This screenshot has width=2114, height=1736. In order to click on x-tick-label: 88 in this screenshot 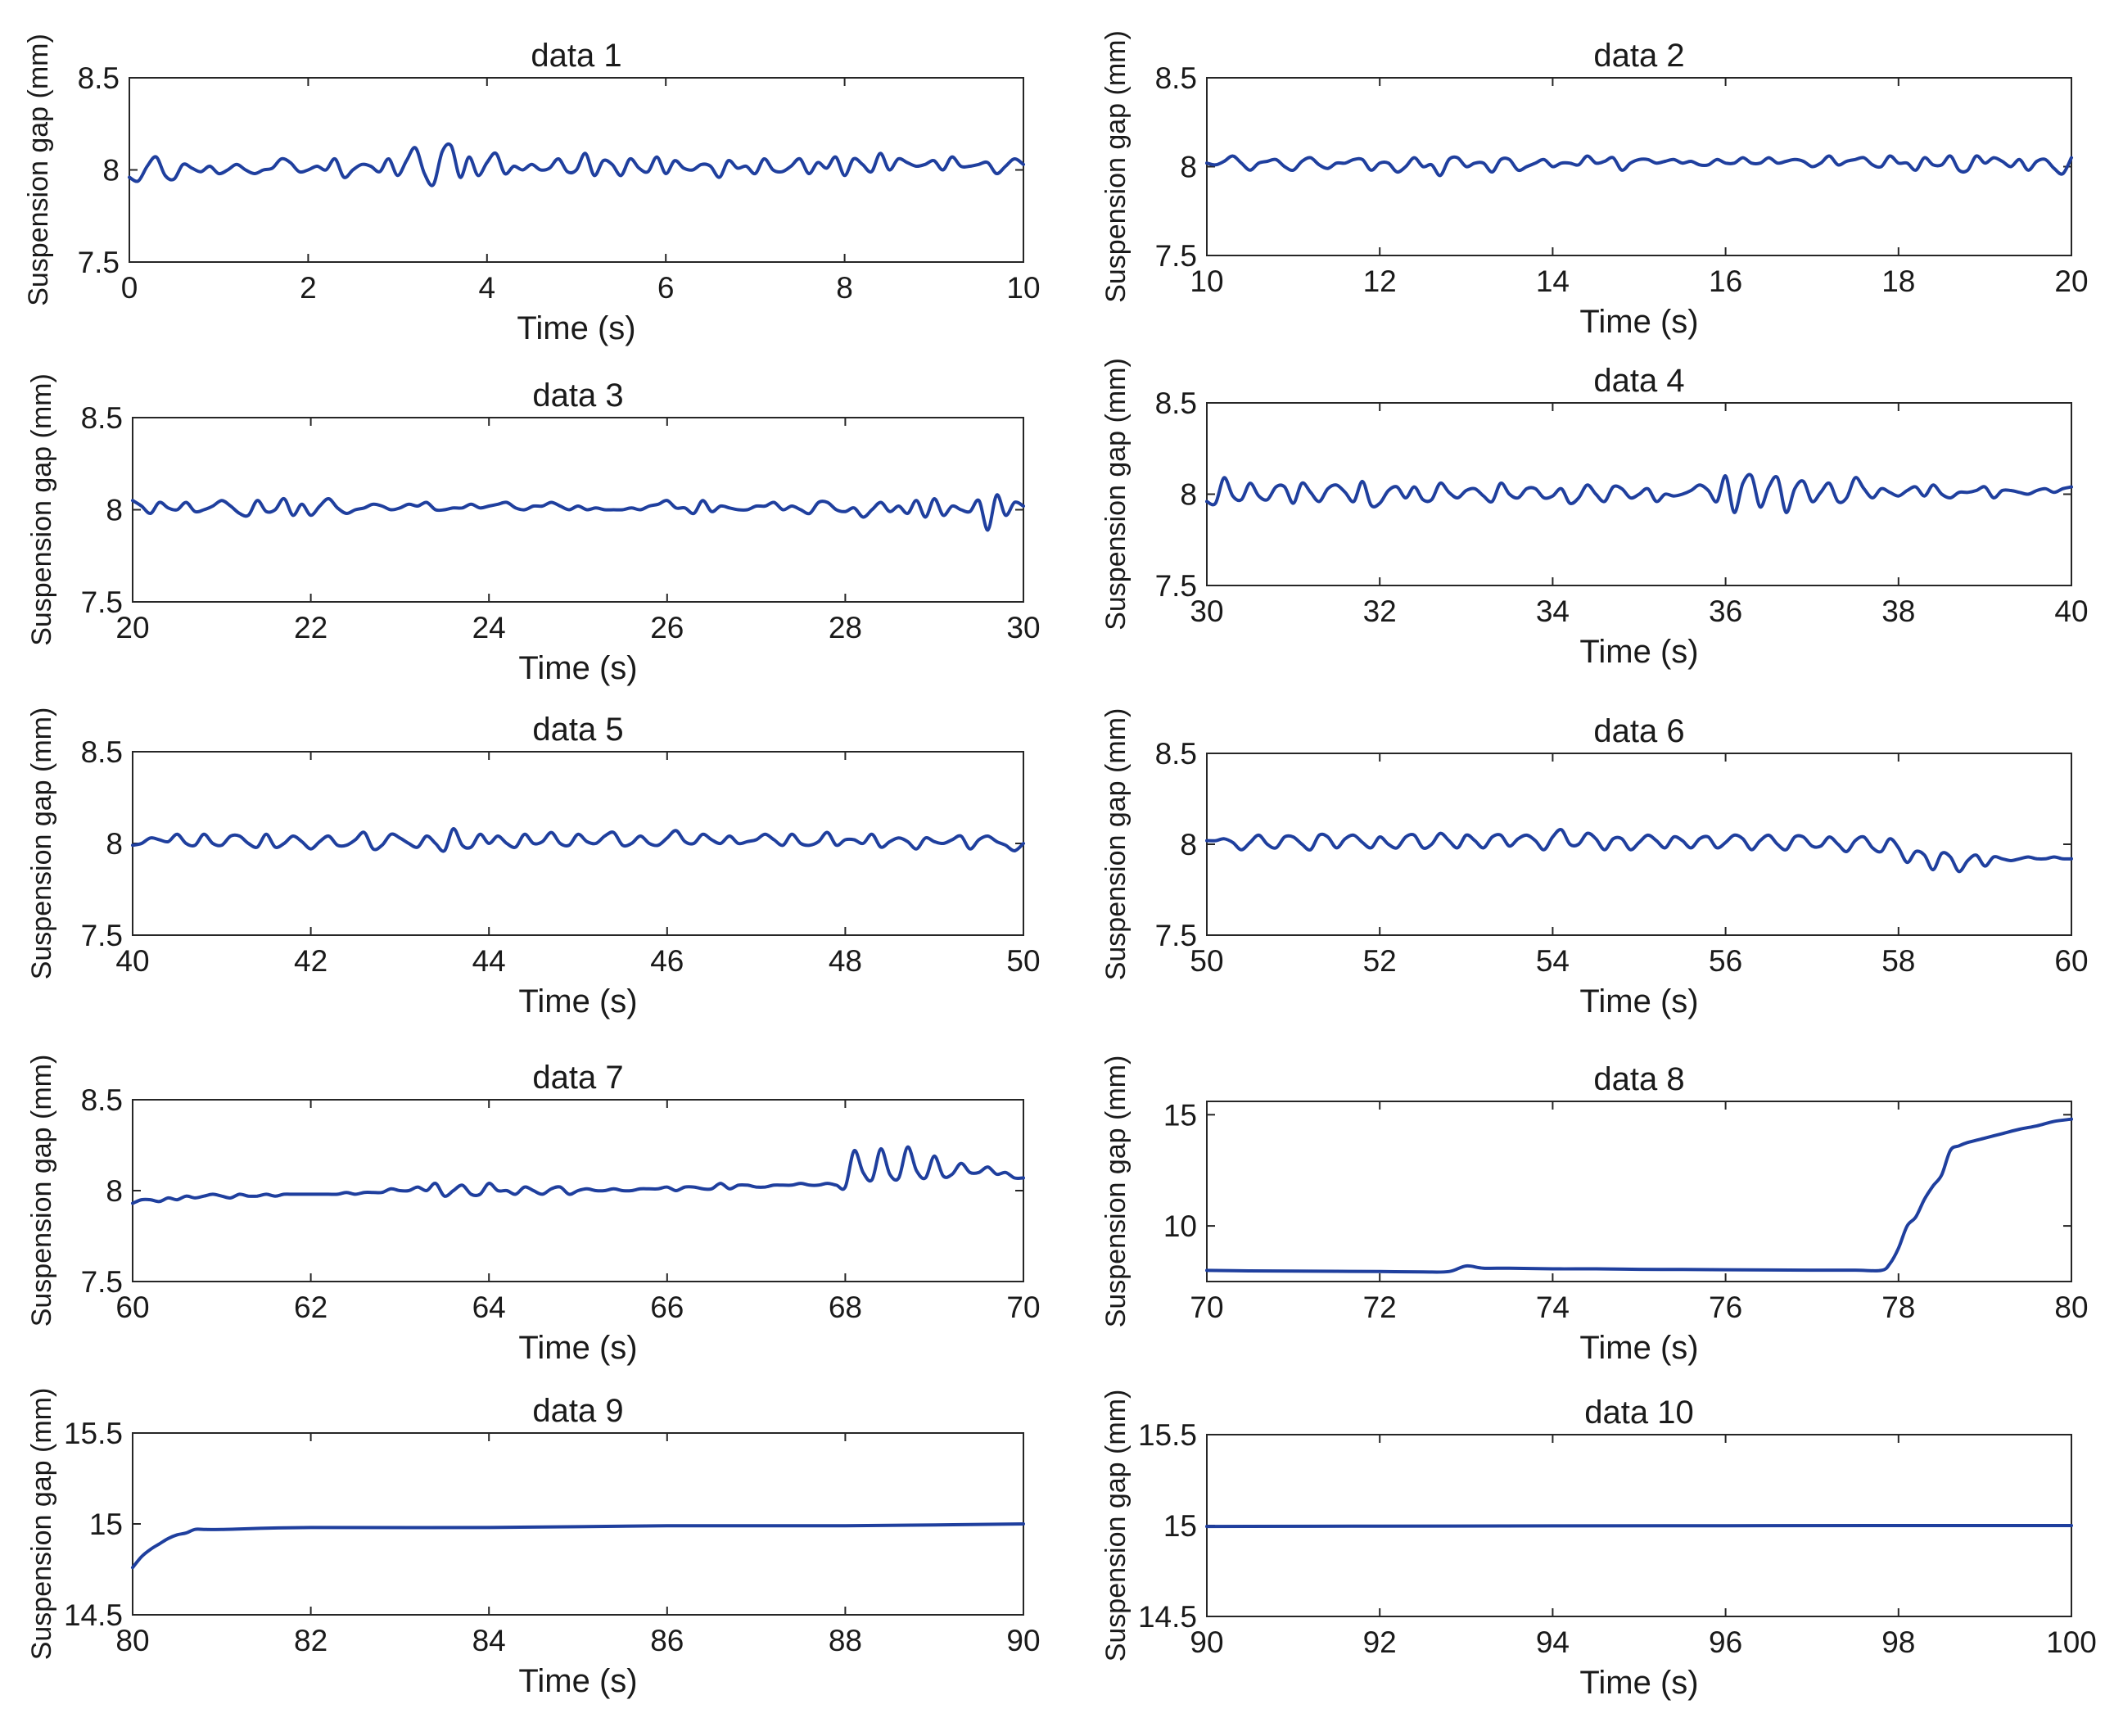, I will do `click(845, 1640)`.